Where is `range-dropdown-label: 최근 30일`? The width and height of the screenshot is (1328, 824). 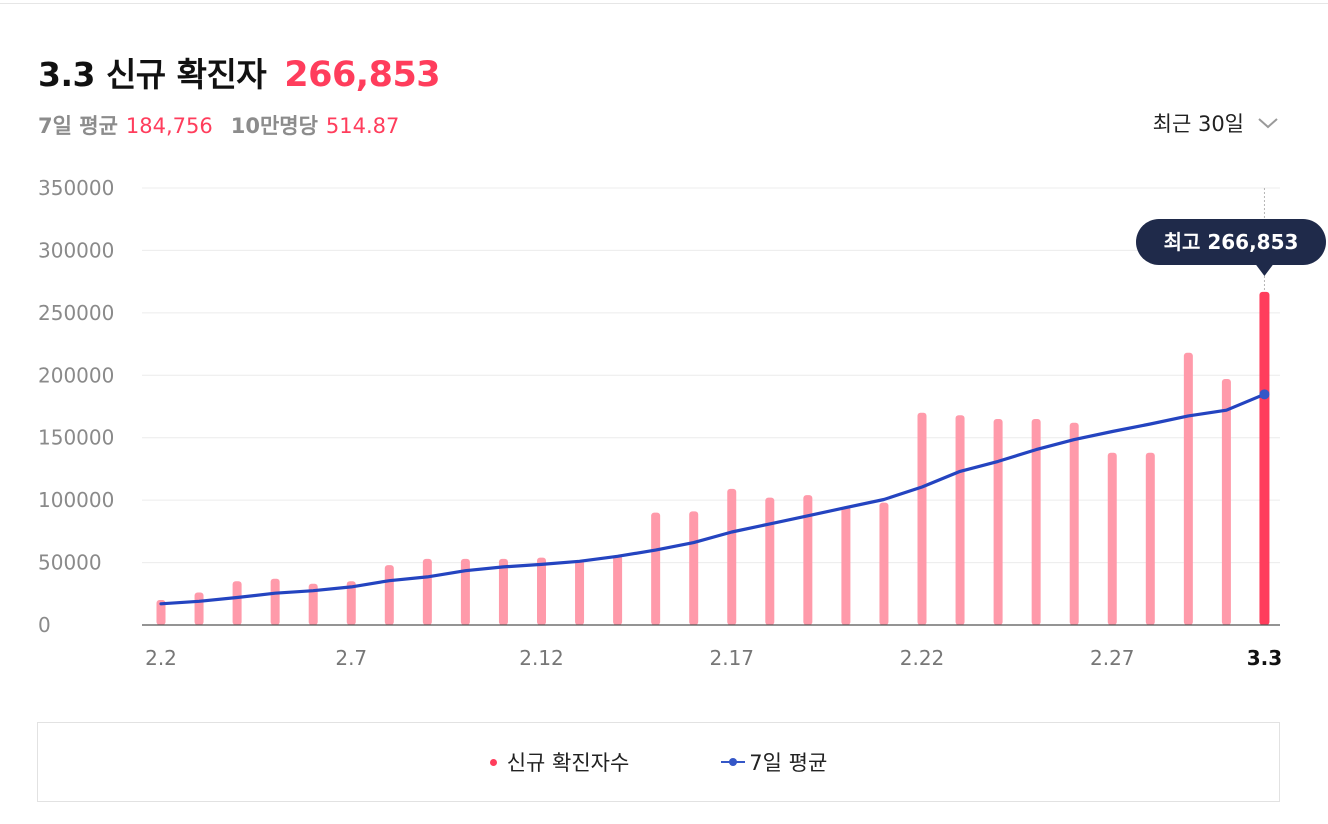
range-dropdown-label: 최근 30일 is located at coordinates (1198, 124).